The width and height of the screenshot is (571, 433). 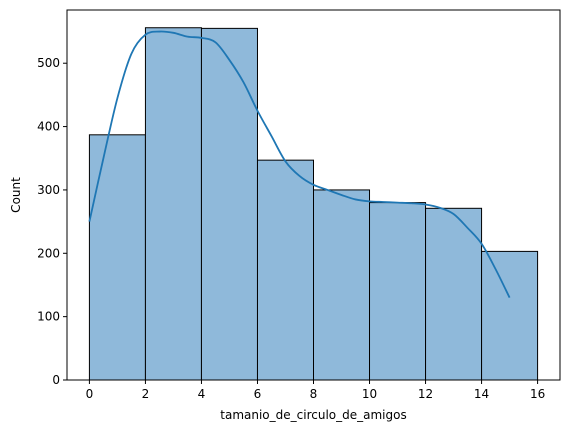 What do you see at coordinates (56, 380) in the screenshot?
I see `y-tick-label: 0` at bounding box center [56, 380].